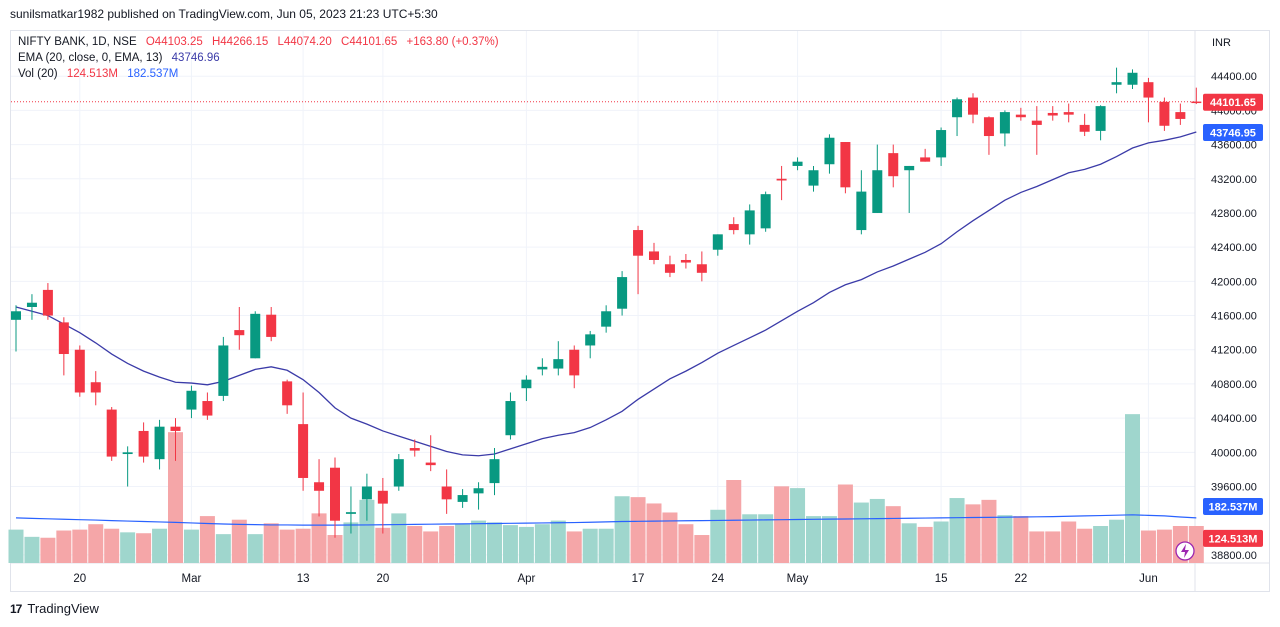  What do you see at coordinates (101, 74) in the screenshot?
I see `legend-volume: Vol (20) 124.513M 182.537M` at bounding box center [101, 74].